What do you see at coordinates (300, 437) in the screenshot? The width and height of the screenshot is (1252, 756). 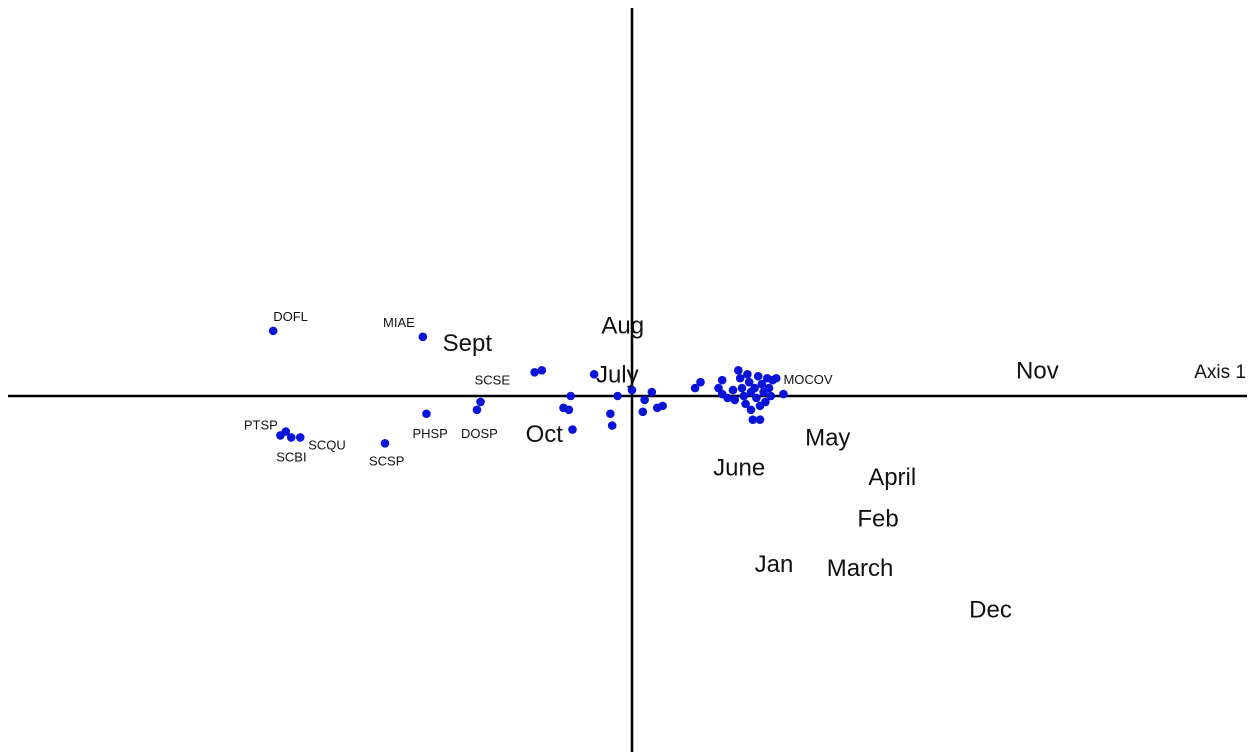 I see `species-point-scqu` at bounding box center [300, 437].